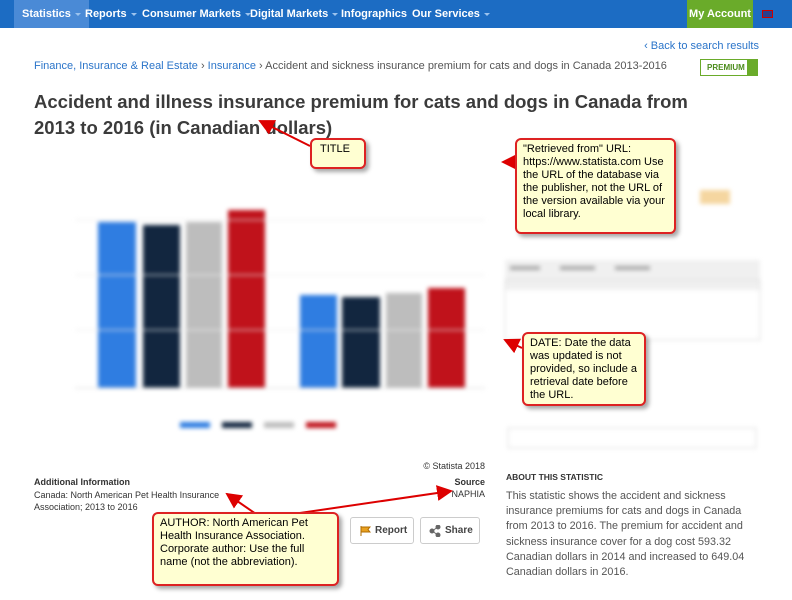 This screenshot has height=600, width=792. What do you see at coordinates (469, 482) in the screenshot?
I see `source-heading: Source` at bounding box center [469, 482].